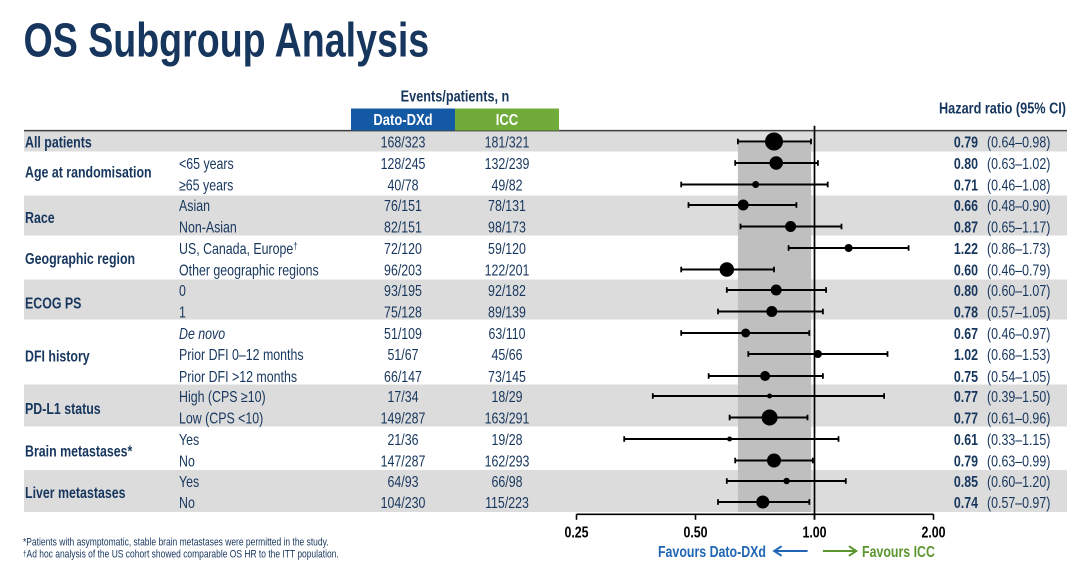 The height and width of the screenshot is (563, 1080). Describe the element at coordinates (238, 377) in the screenshot. I see `svg-text: Prior DFI >12 months` at that location.